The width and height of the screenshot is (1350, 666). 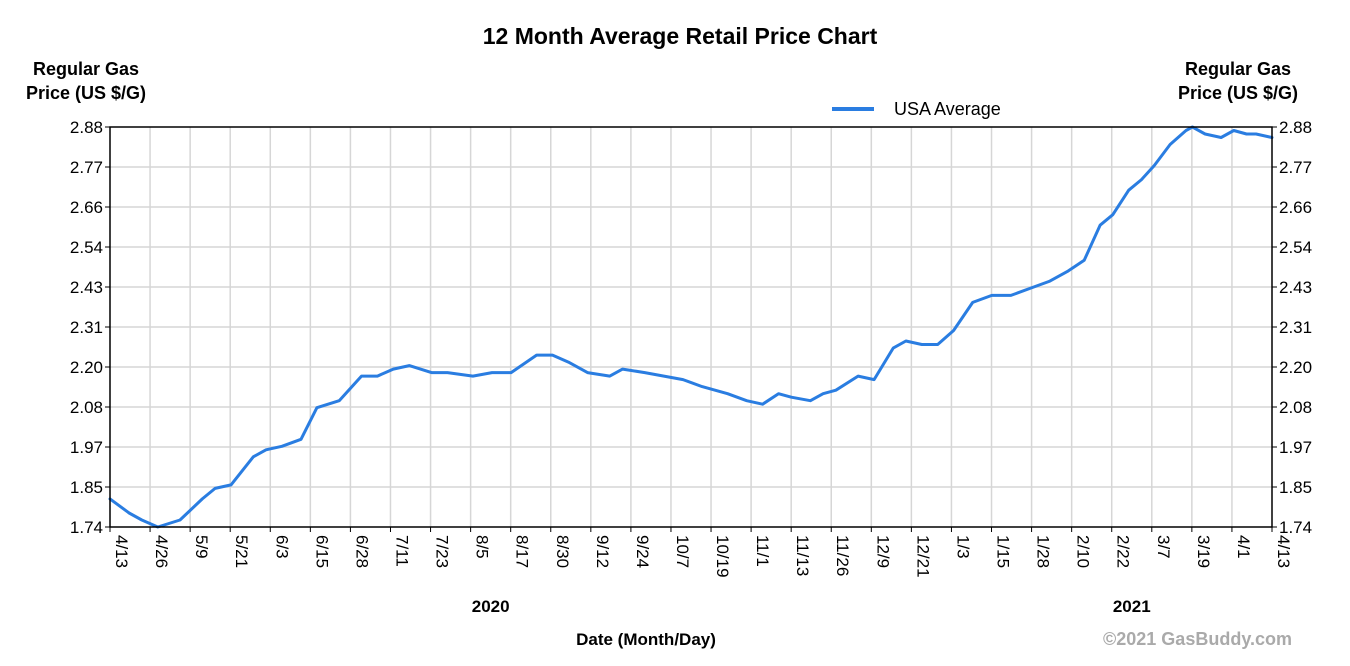 What do you see at coordinates (762, 551) in the screenshot?
I see `x-tick-label: 11/1` at bounding box center [762, 551].